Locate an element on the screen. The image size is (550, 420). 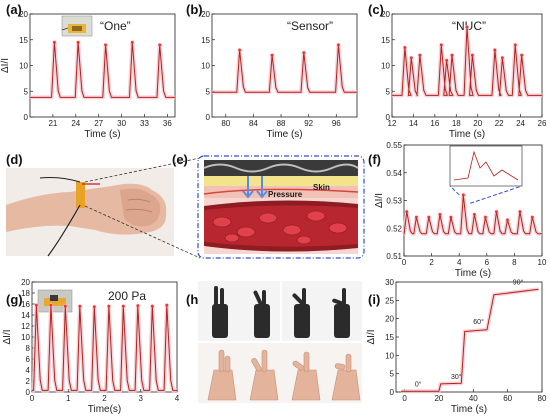
series-halo is located at coordinates (284, 68).